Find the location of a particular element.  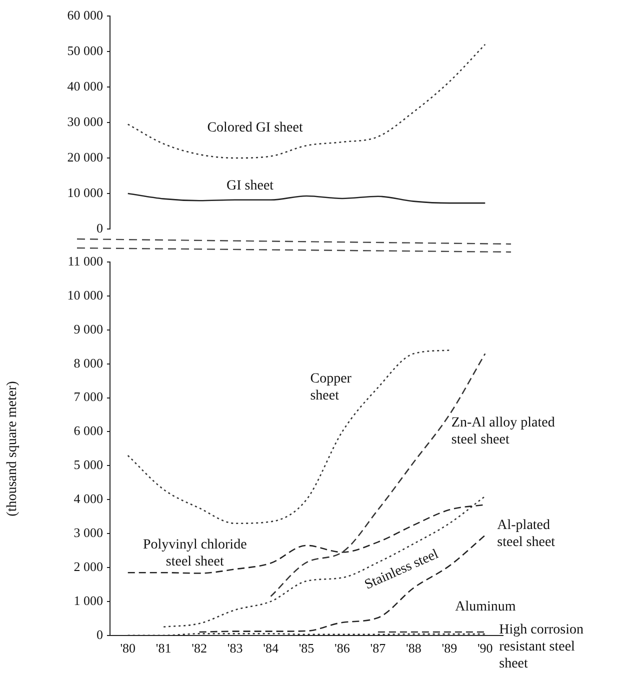

y-tick-label: 4 000 is located at coordinates (88, 498).